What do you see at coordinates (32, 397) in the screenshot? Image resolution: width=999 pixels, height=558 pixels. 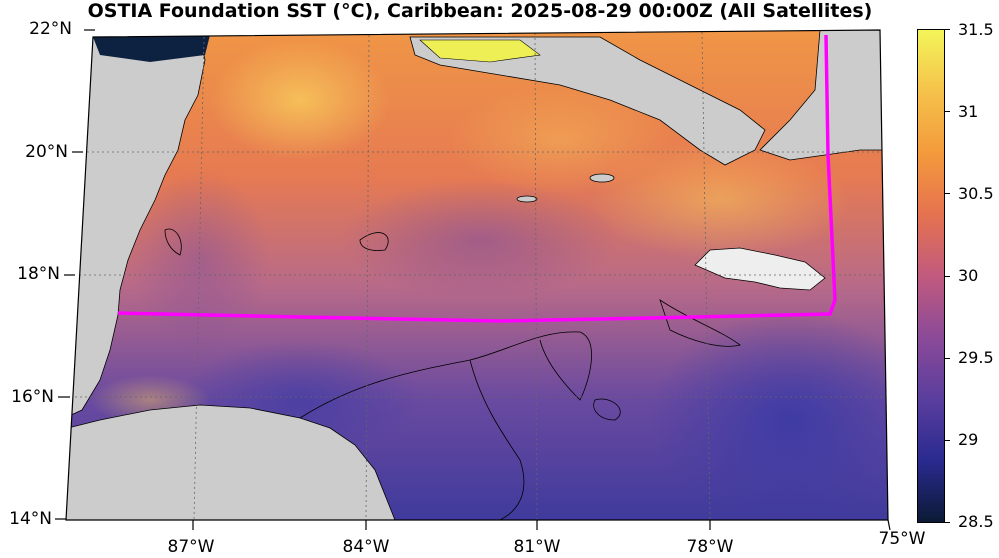 I see `lat-label-16n: 16°N` at bounding box center [32, 397].